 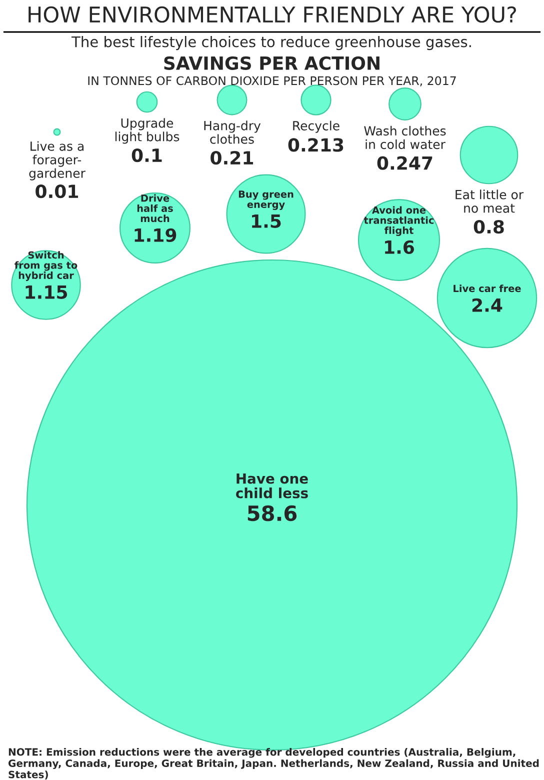 I want to click on category-label: Eat little or no meat, so click(x=490, y=201).